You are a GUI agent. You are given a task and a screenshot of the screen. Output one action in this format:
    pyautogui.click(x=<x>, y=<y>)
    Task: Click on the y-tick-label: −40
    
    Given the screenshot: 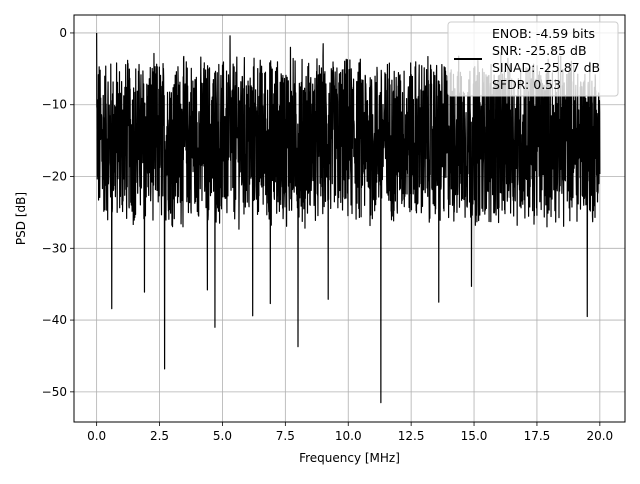 What is the action you would take?
    pyautogui.click(x=54, y=320)
    